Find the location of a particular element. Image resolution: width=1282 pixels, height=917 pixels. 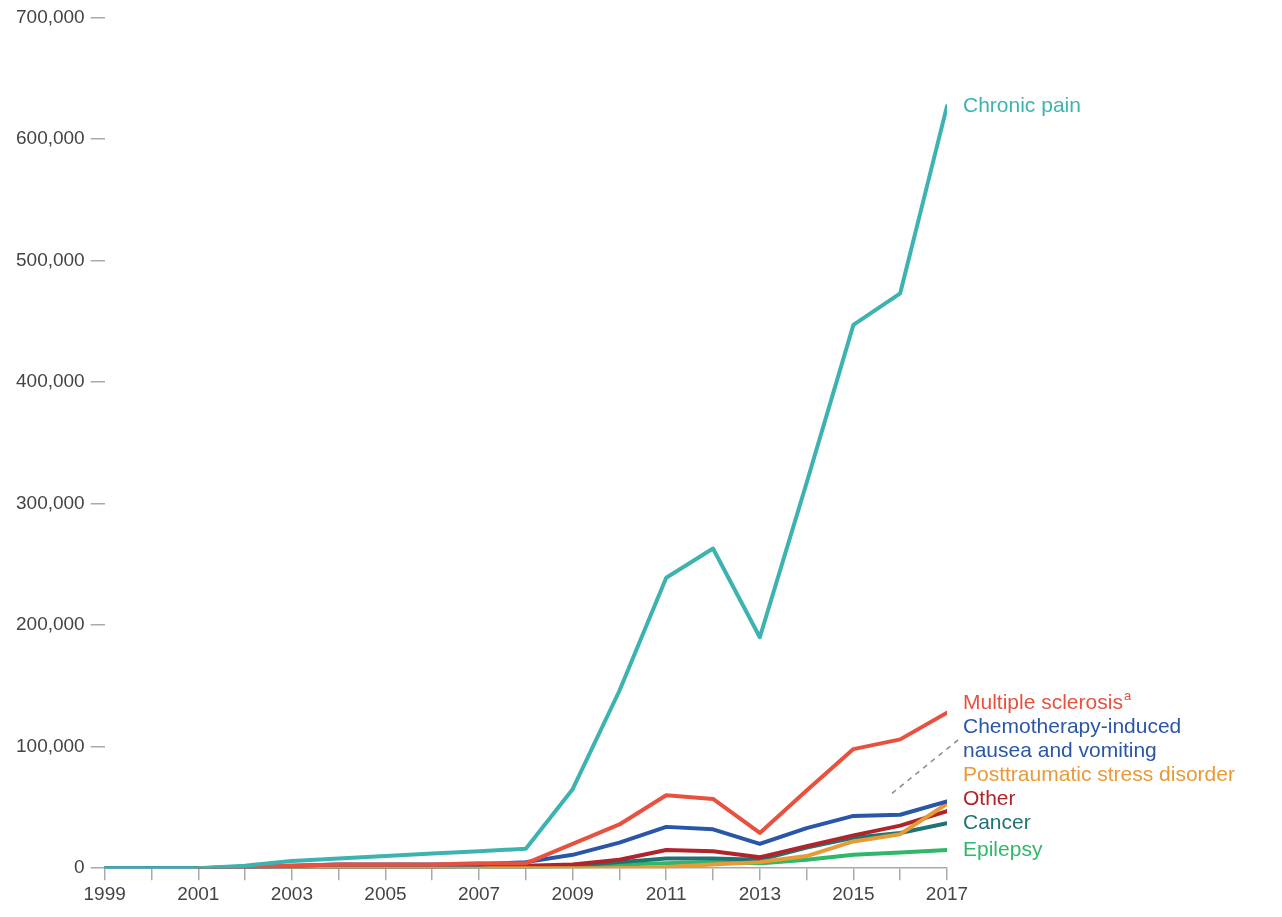

x-tick-label: 2017 is located at coordinates (947, 893).